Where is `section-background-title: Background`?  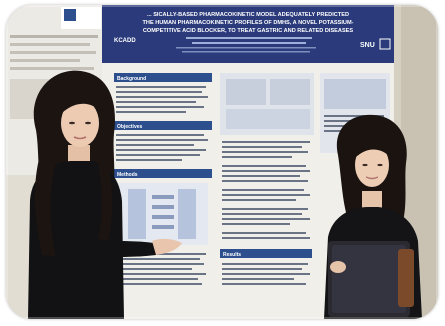 section-background-title: Background is located at coordinates (131, 79).